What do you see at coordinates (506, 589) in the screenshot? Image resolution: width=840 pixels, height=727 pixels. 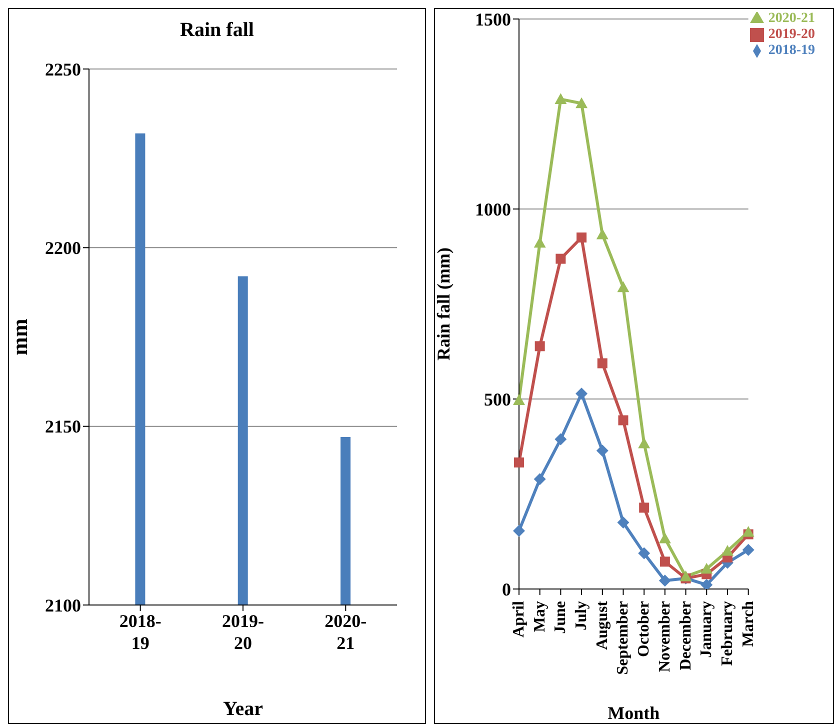 I see `y-tick-label: 0` at bounding box center [506, 589].